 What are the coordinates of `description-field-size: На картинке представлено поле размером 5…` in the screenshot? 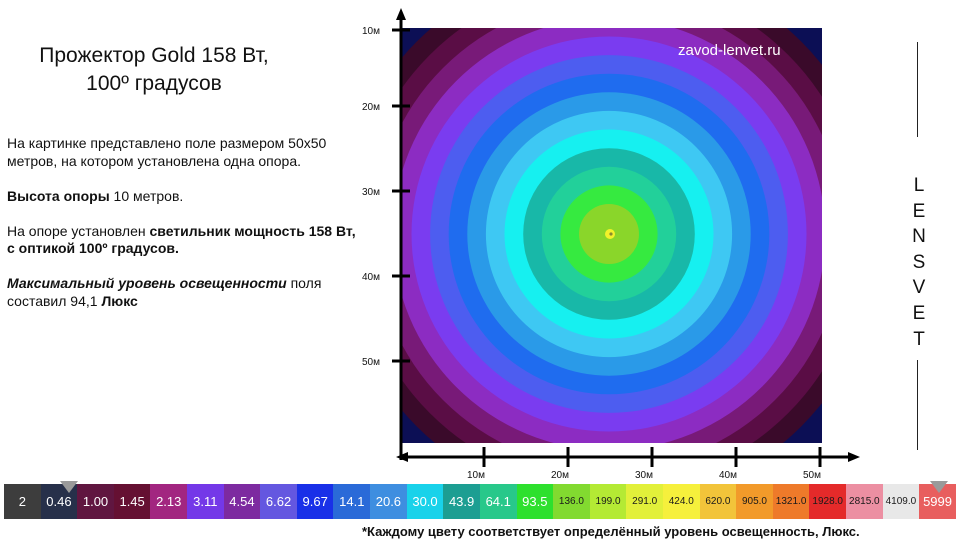 It's located at (167, 152).